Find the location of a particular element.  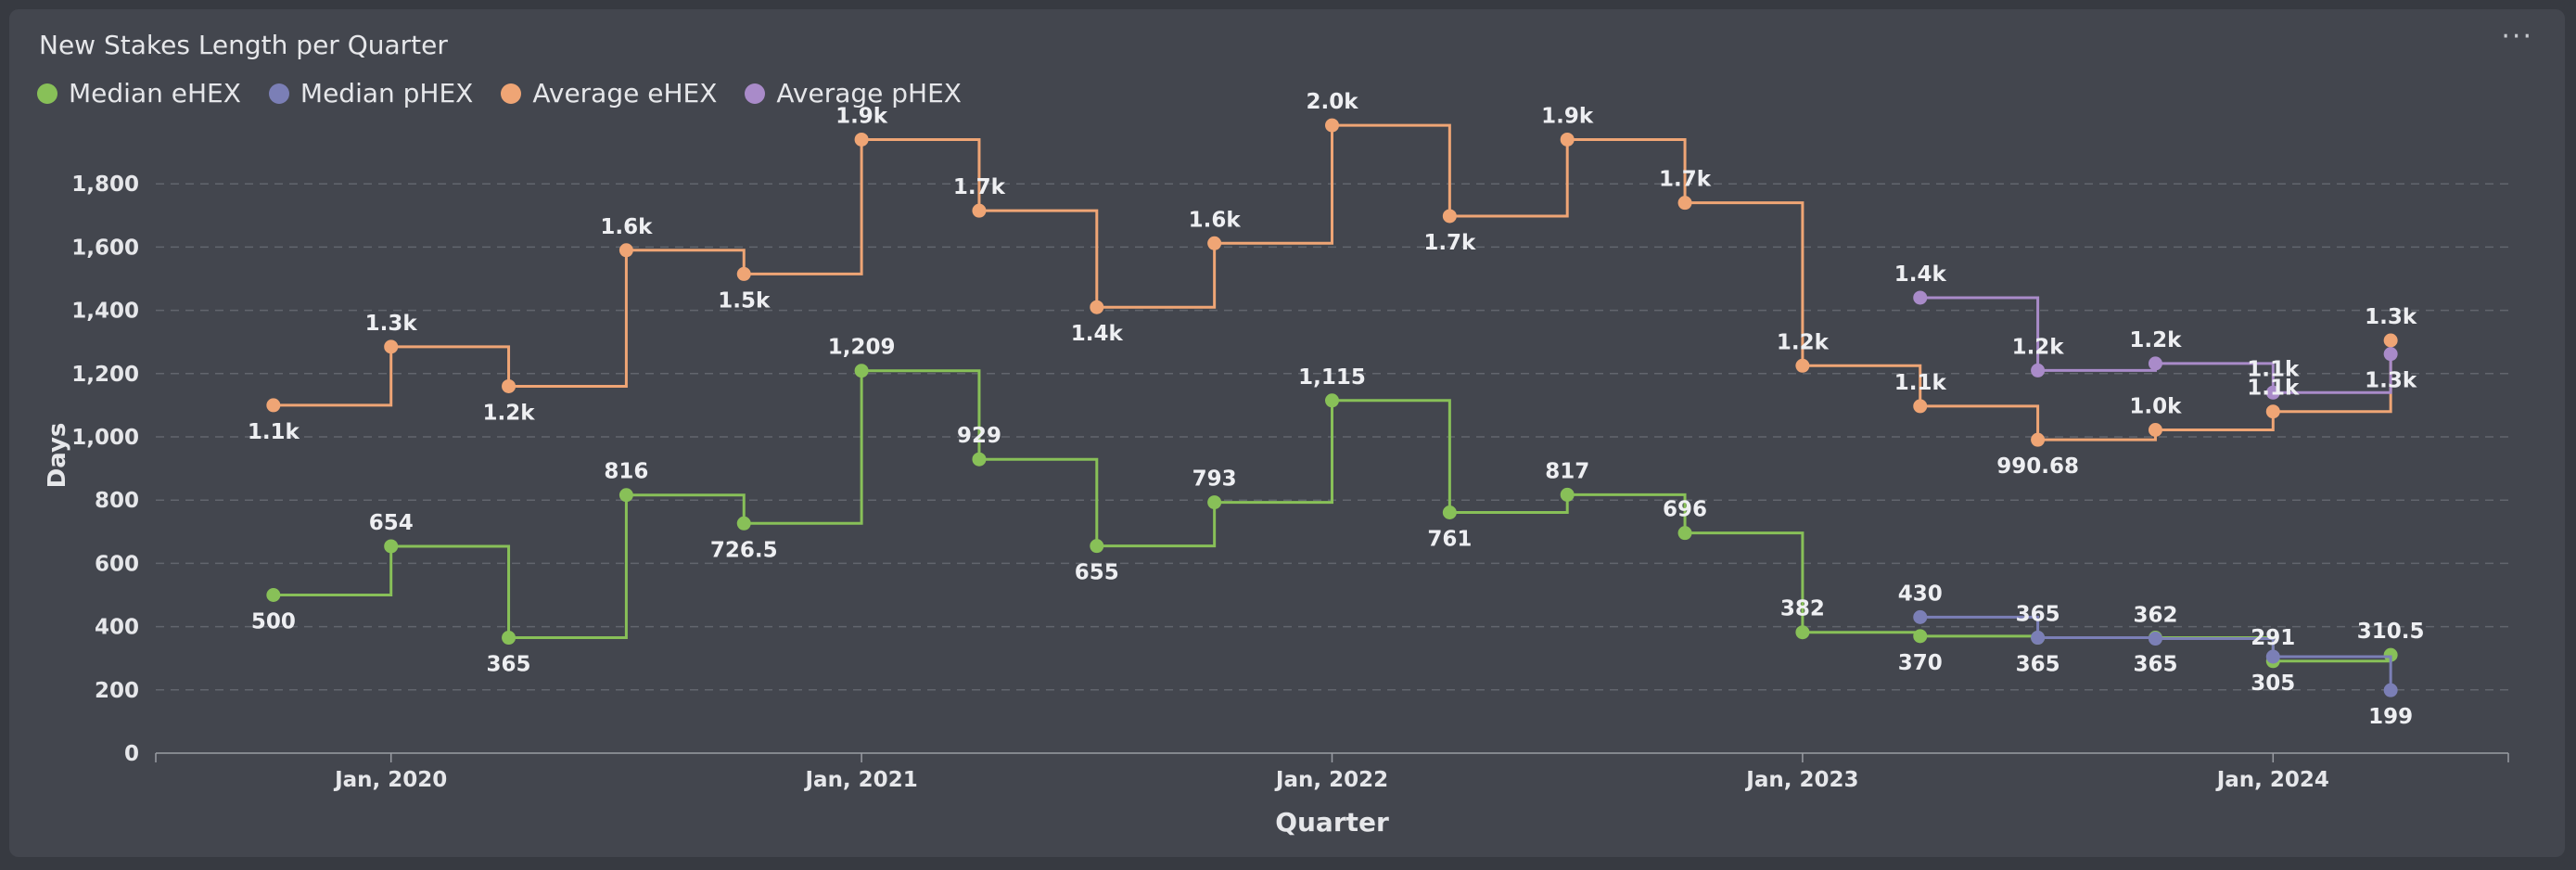

y-tick-label: 600 is located at coordinates (117, 564).